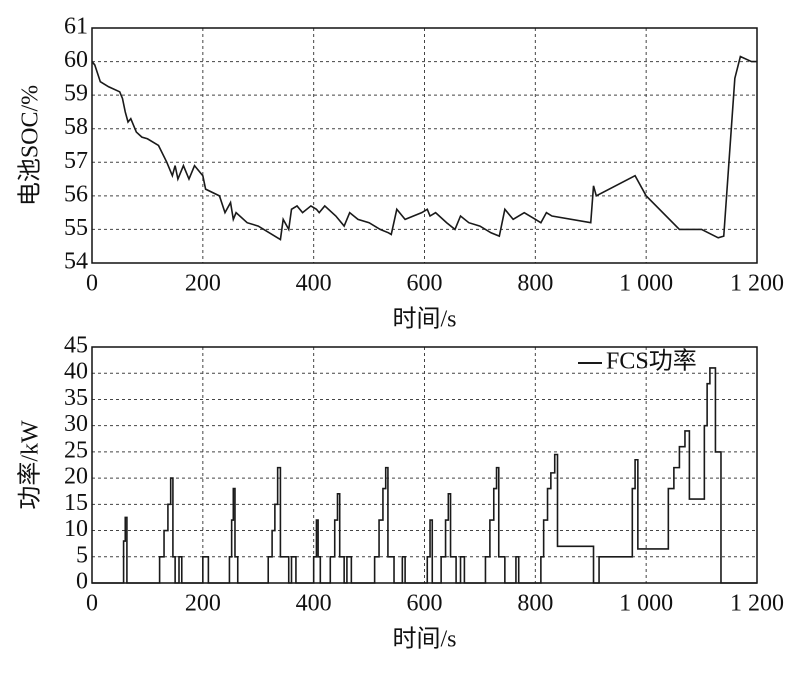  What do you see at coordinates (76, 161) in the screenshot?
I see `y-tick-label: 57` at bounding box center [76, 161].